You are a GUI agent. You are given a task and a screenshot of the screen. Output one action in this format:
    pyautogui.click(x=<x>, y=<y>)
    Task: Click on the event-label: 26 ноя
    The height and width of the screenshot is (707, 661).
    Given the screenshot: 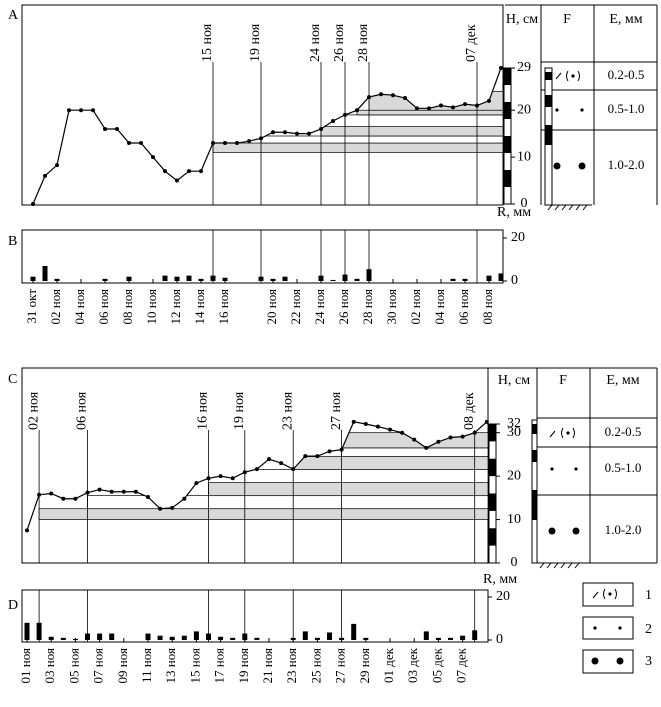 What is the action you would take?
    pyautogui.click(x=339, y=42)
    